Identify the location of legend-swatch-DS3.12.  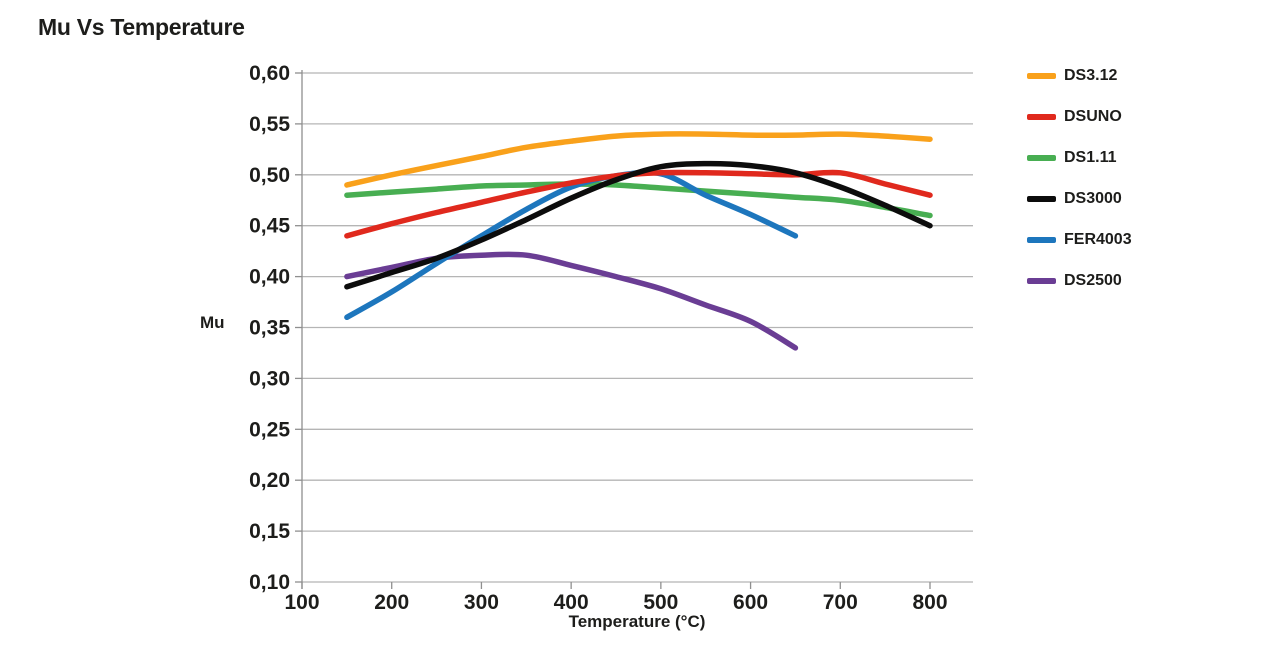
(1041, 76).